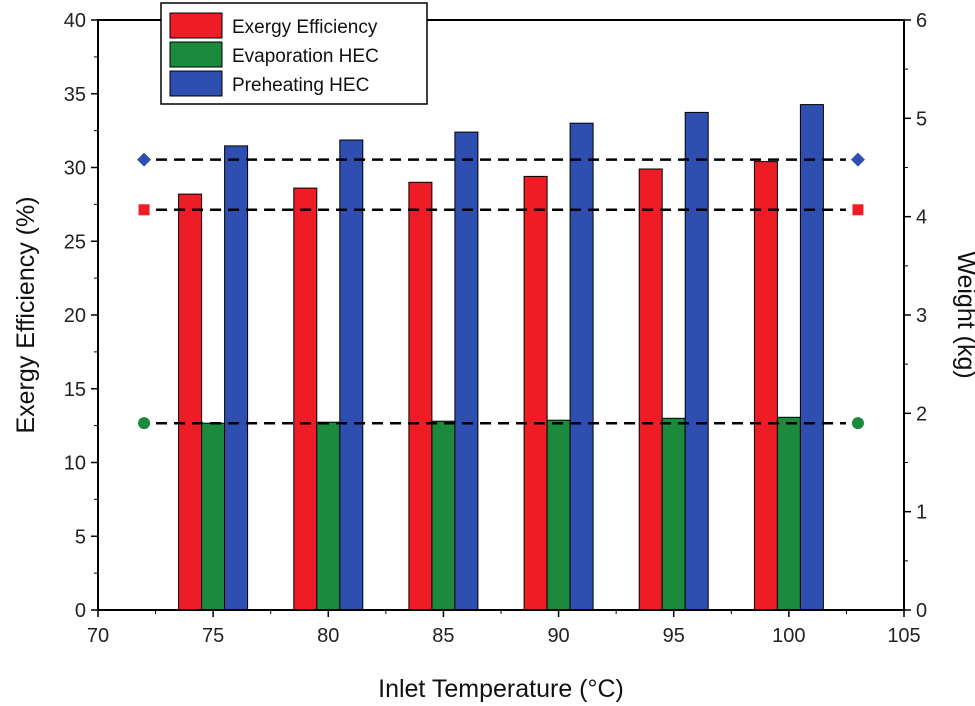 This screenshot has width=975, height=706. I want to click on reference-marker-square-left, so click(144, 210).